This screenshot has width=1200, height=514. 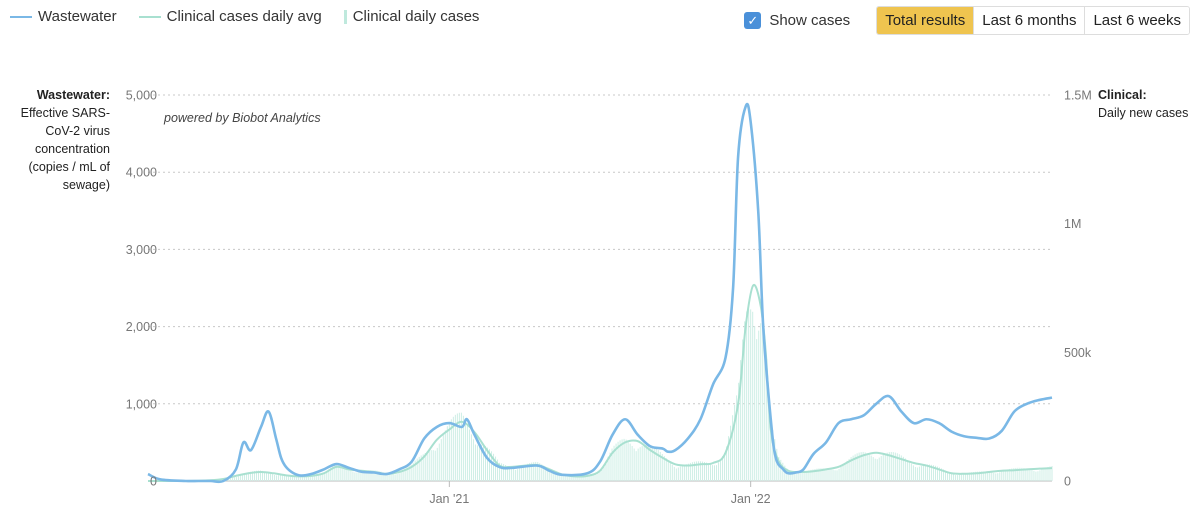 What do you see at coordinates (449, 499) in the screenshot?
I see `x-tick-label: Jan '21` at bounding box center [449, 499].